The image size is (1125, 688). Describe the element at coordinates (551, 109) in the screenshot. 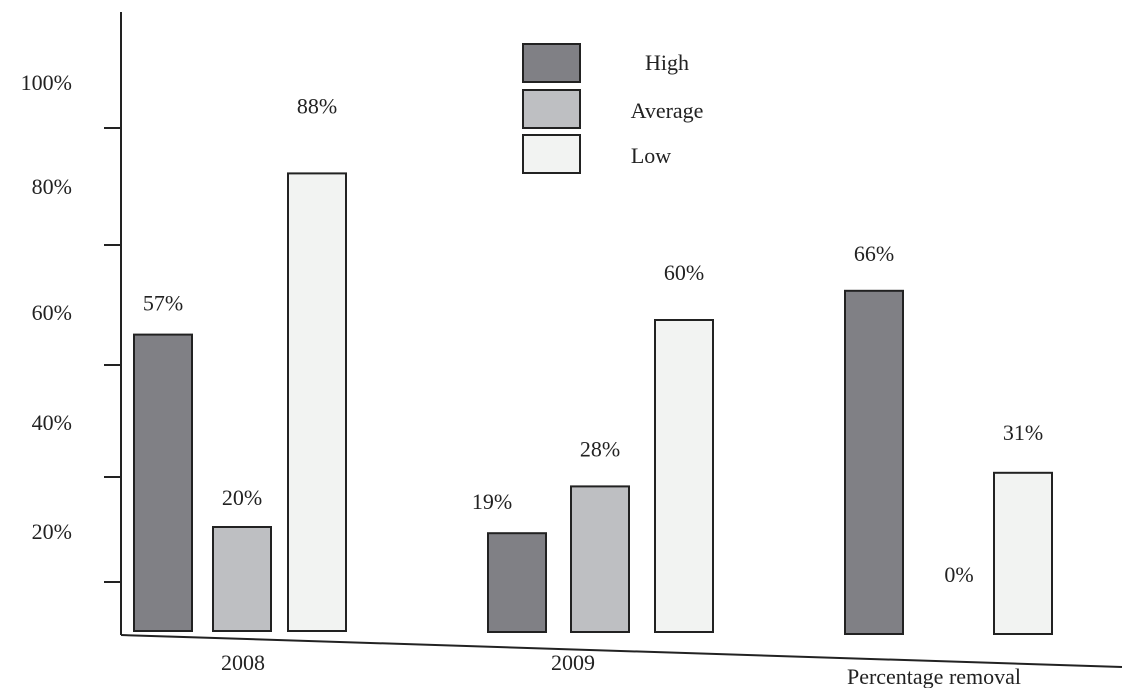

I see `legend-swatch-average` at that location.